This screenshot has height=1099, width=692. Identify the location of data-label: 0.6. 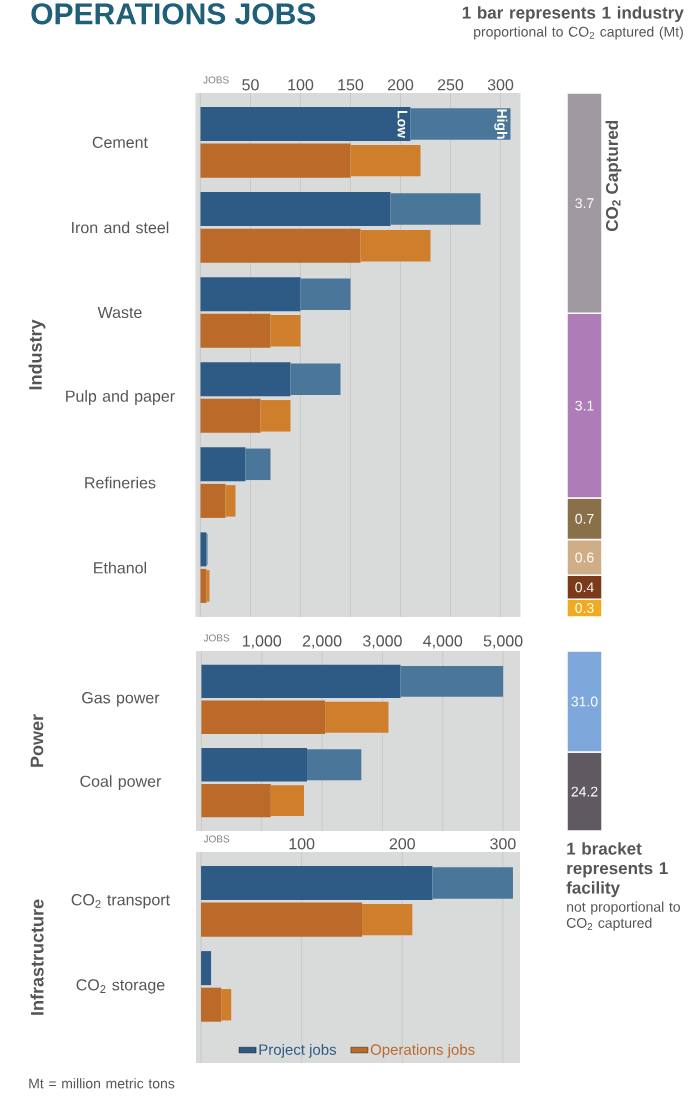
(584, 557).